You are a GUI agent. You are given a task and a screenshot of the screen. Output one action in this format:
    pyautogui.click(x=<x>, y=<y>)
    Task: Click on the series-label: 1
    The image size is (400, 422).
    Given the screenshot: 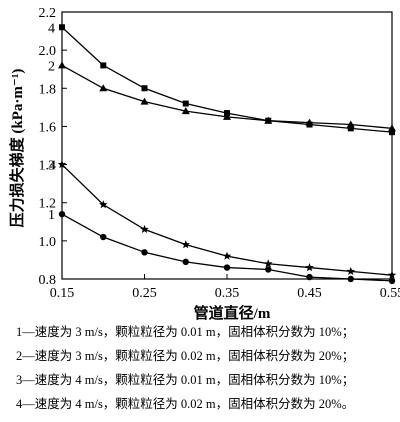 What is the action you would take?
    pyautogui.click(x=51, y=215)
    